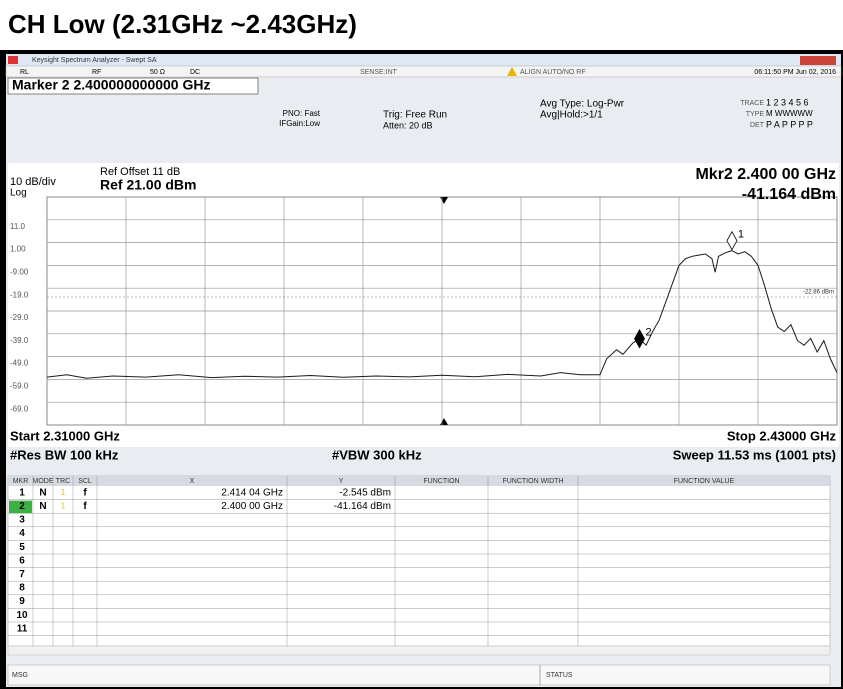 The height and width of the screenshot is (689, 843). I want to click on warning-icon, so click(512, 71).